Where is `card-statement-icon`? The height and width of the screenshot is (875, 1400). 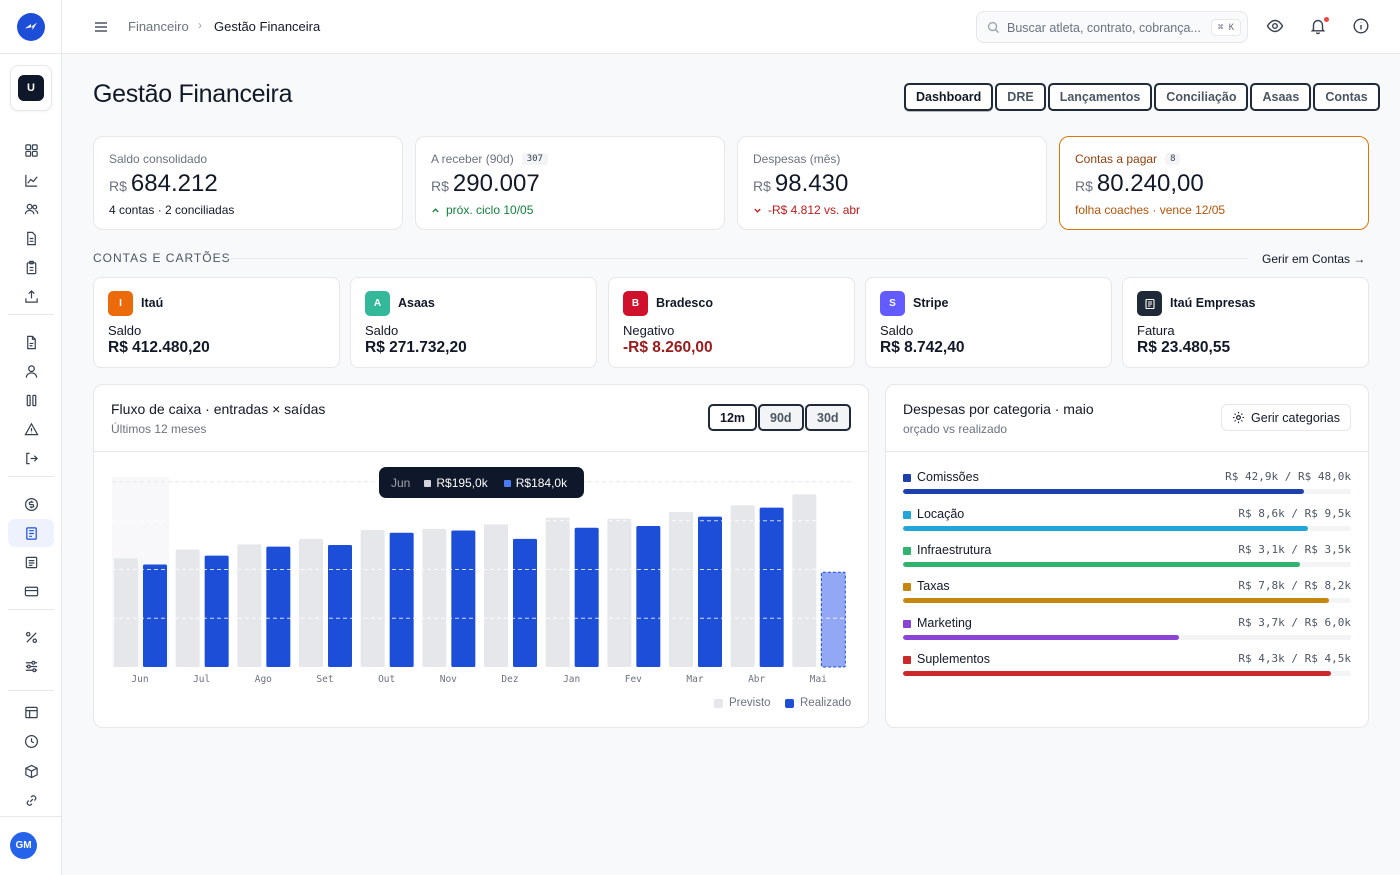
card-statement-icon is located at coordinates (1149, 303).